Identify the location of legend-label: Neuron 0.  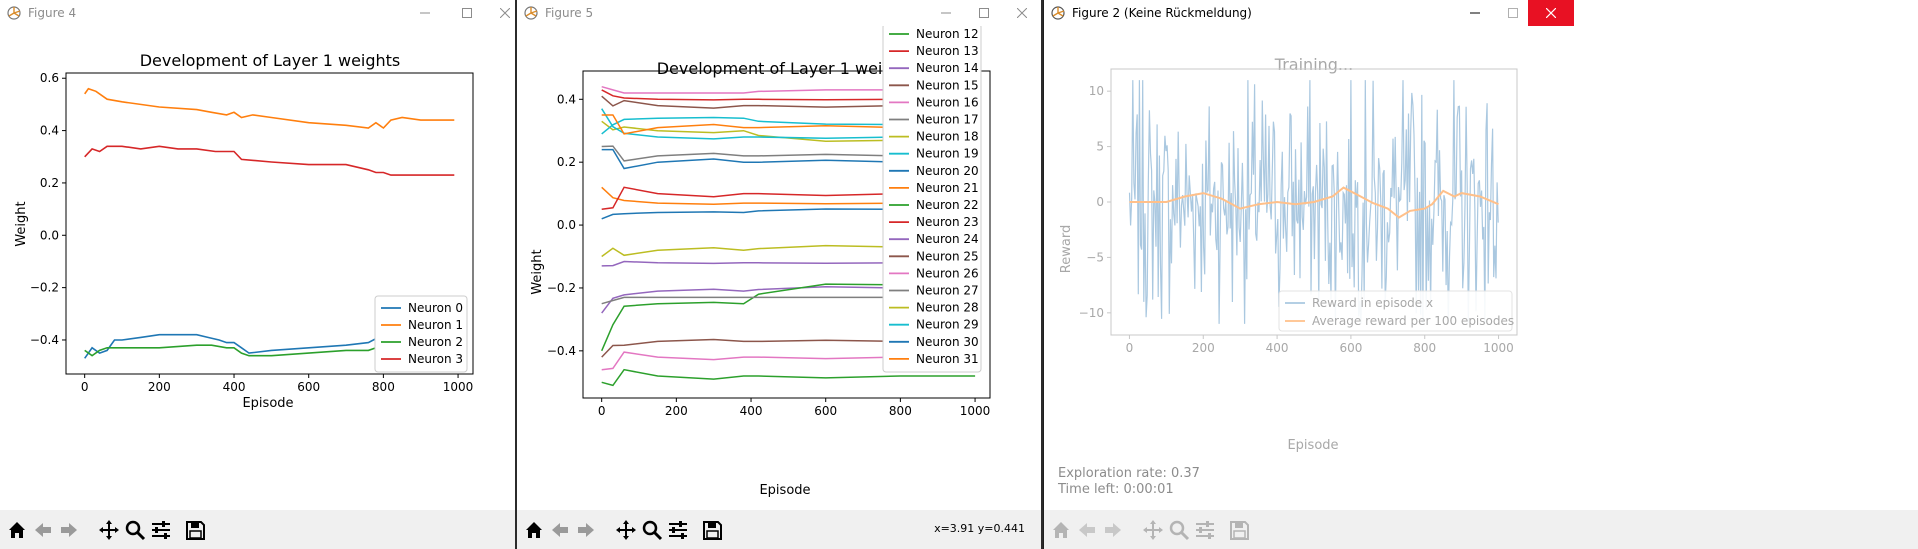
(435, 308).